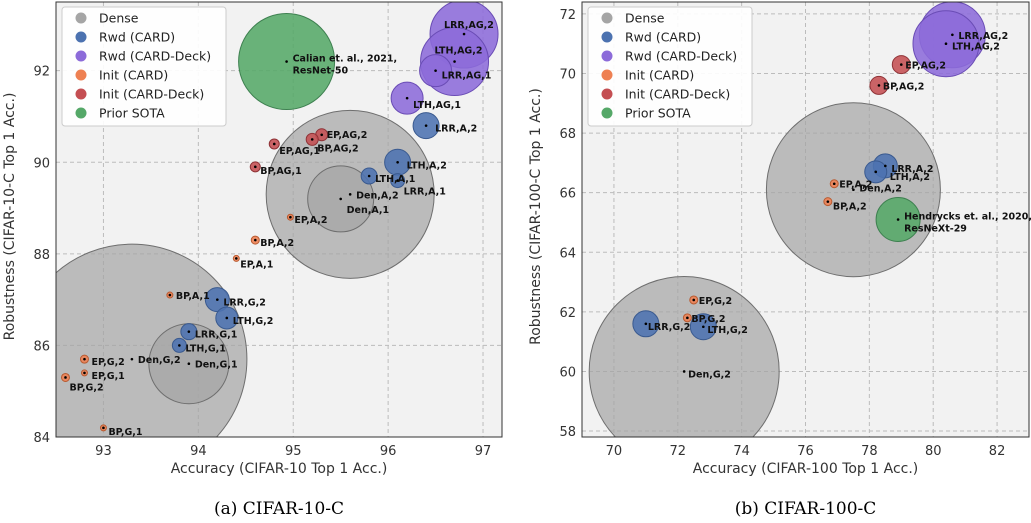 The image size is (1031, 523). What do you see at coordinates (299, 151) in the screenshot?
I see `data-label: EP,AG,1` at bounding box center [299, 151].